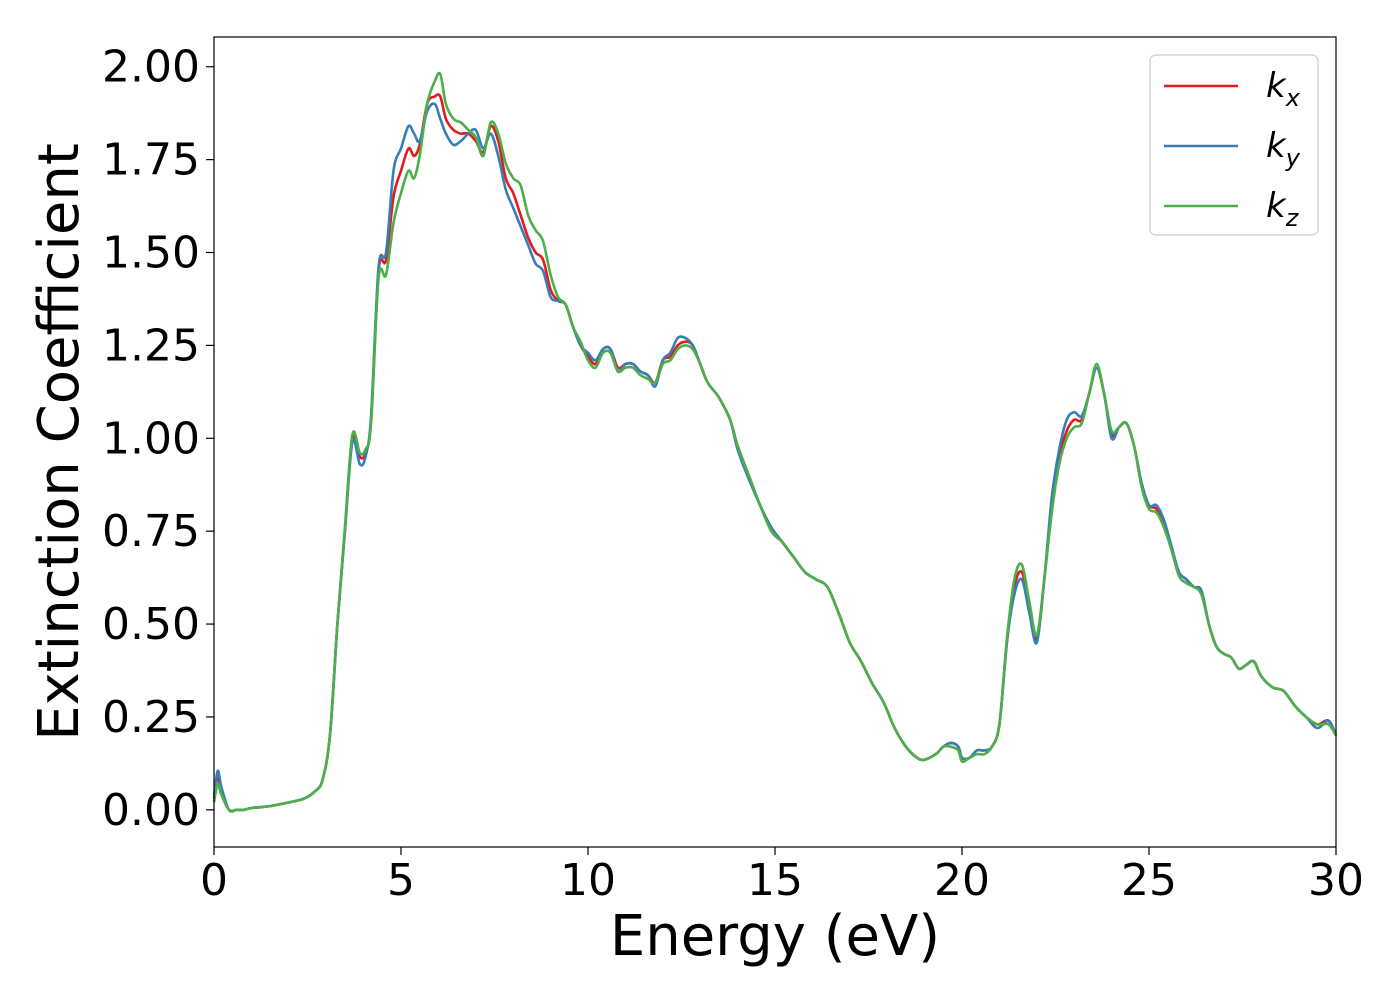 This screenshot has height=1000, width=1400. Describe the element at coordinates (59, 442) in the screenshot. I see `y-axis-title: Extinction Coefficient` at that location.